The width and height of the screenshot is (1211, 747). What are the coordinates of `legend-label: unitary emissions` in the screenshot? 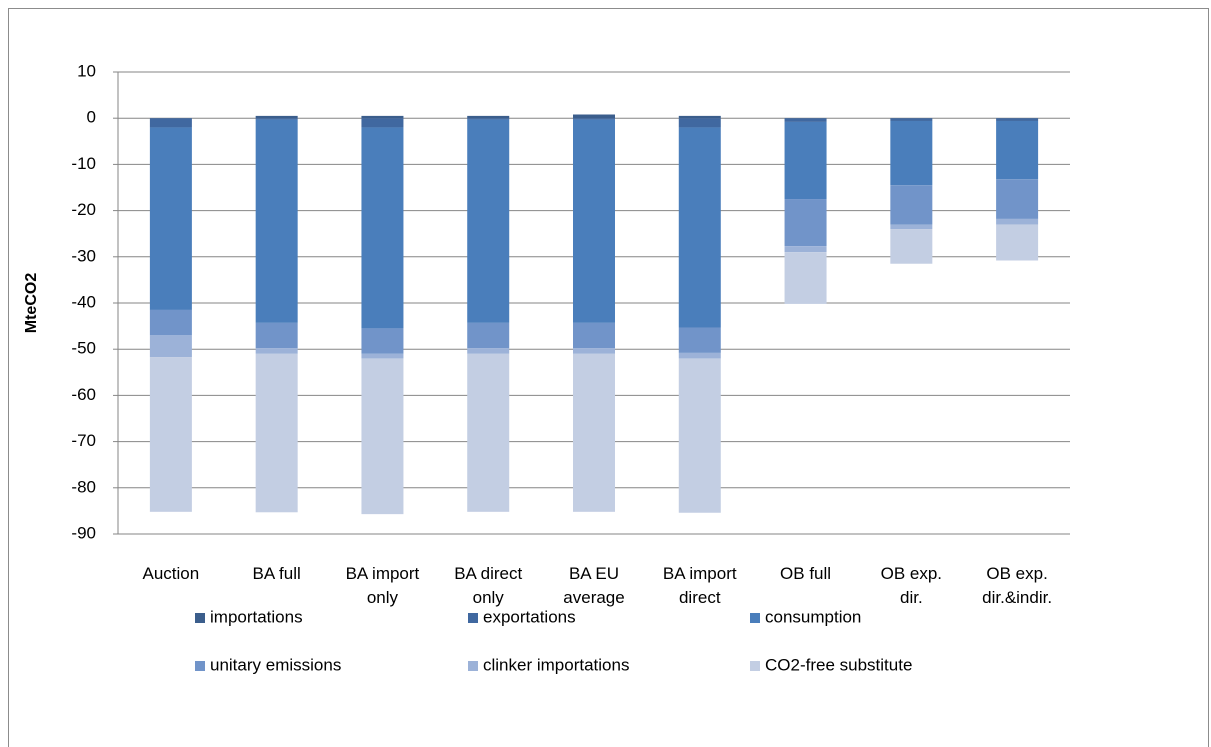 It's located at (275, 664).